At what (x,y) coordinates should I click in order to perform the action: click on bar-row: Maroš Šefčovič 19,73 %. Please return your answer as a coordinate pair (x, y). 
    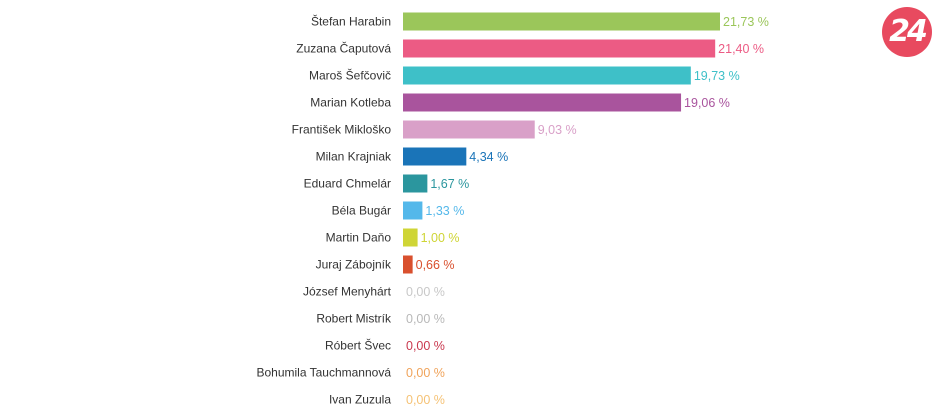
    Looking at the image, I should click on (524, 75).